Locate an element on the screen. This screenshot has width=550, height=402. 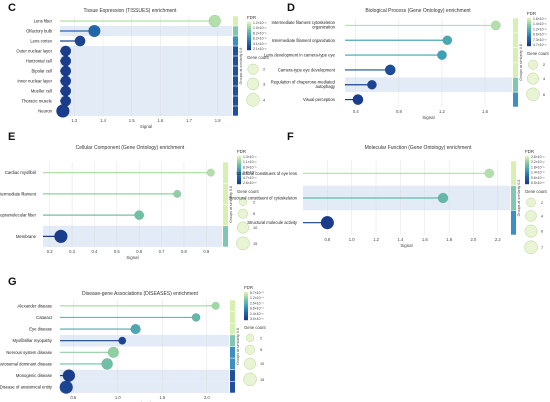
category-label: Eye disease is located at coordinates (40, 329).